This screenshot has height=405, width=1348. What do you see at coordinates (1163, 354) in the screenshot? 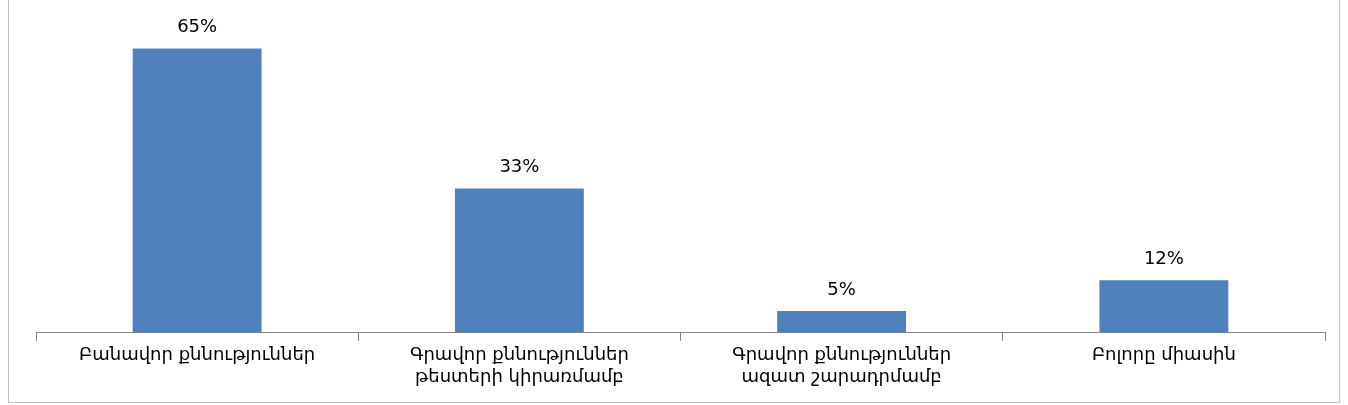
I see `x-tick-label: Բոլորը միասին` at bounding box center [1163, 354].